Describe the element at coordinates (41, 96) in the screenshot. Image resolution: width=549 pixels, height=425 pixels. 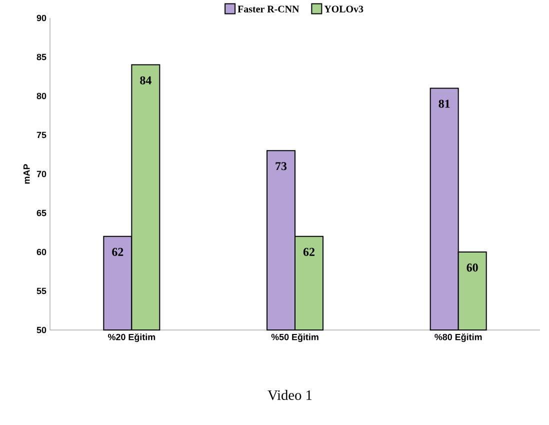
I see `y-tick-label: 80` at that location.